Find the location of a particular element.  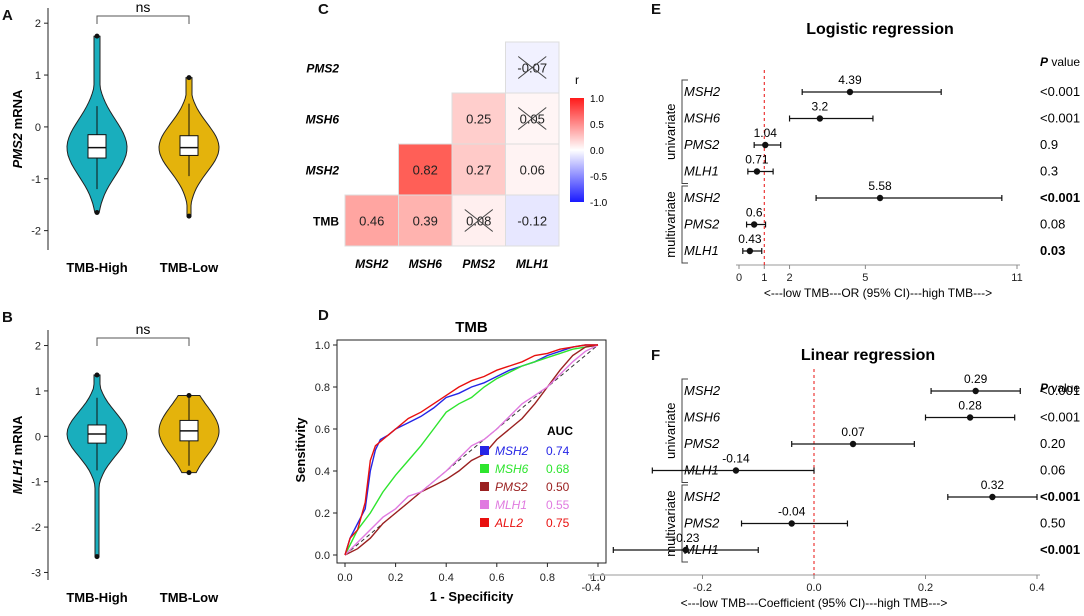

panel-label-a: A is located at coordinates (7, 15).